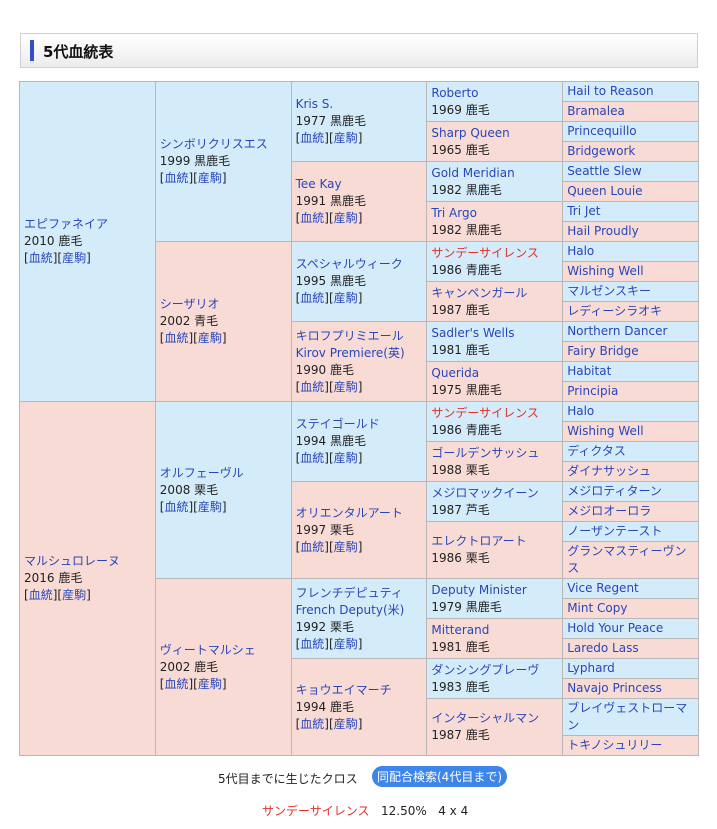 The width and height of the screenshot is (717, 829). What do you see at coordinates (603, 648) in the screenshot?
I see `horse-link: Laredo Lass` at bounding box center [603, 648].